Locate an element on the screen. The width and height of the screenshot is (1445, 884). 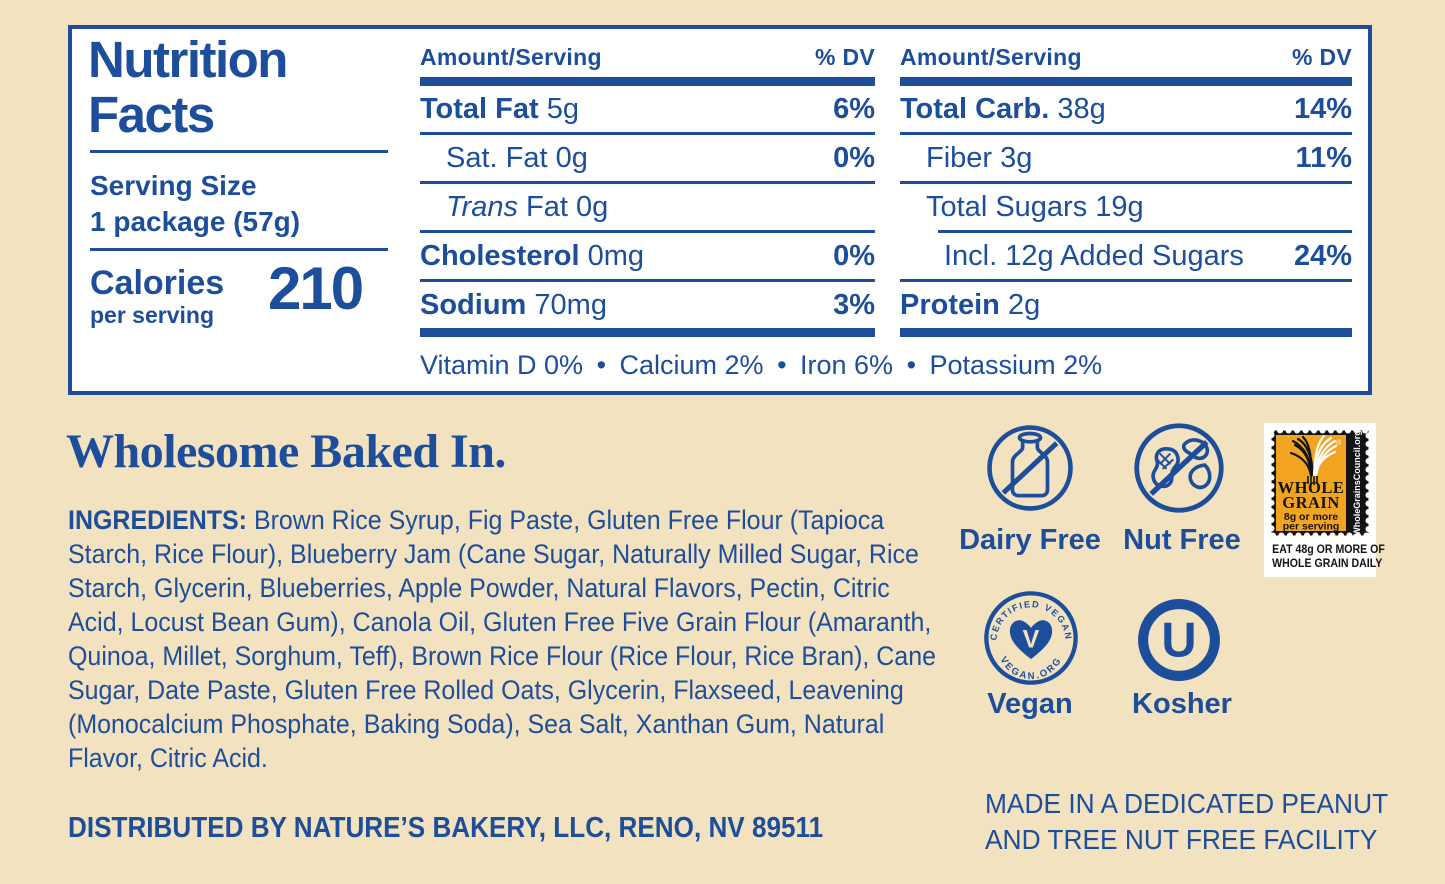
vegan-label: Vegan is located at coordinates (1030, 704).